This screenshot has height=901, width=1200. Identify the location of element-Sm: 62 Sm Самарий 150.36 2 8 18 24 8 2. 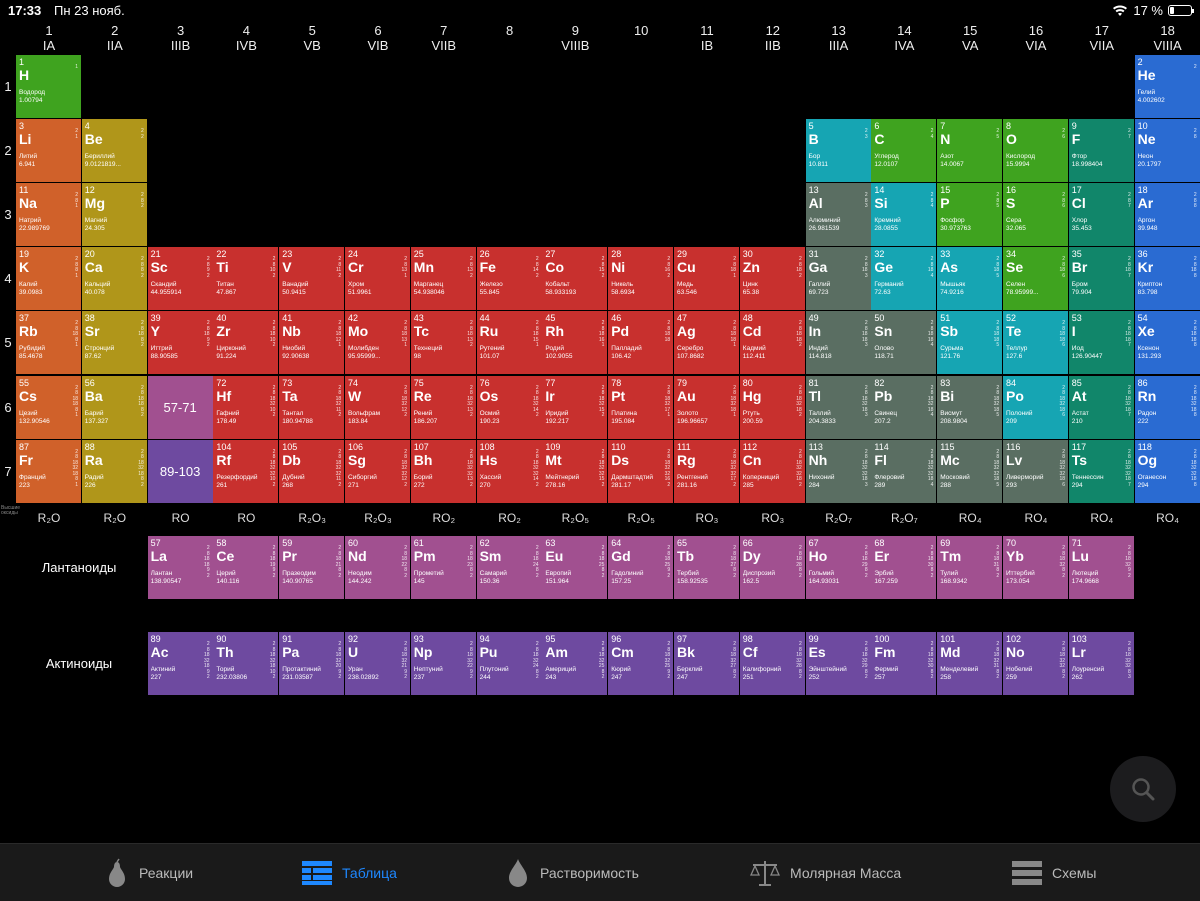
(509, 567).